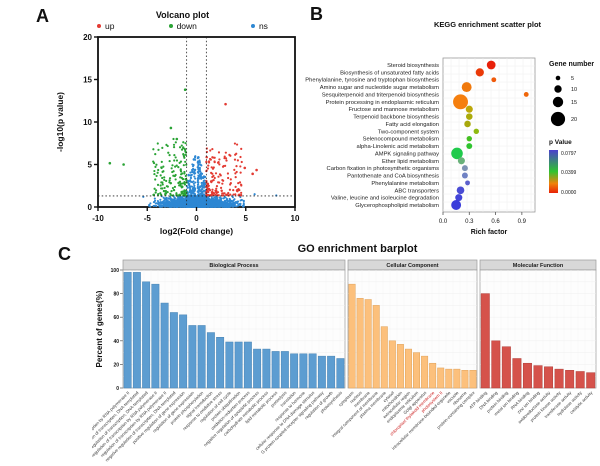 This screenshot has height=466, width=600. What do you see at coordinates (569, 173) in the screenshot?
I see `pvalue-tick-label: 0.0399` at bounding box center [569, 173].